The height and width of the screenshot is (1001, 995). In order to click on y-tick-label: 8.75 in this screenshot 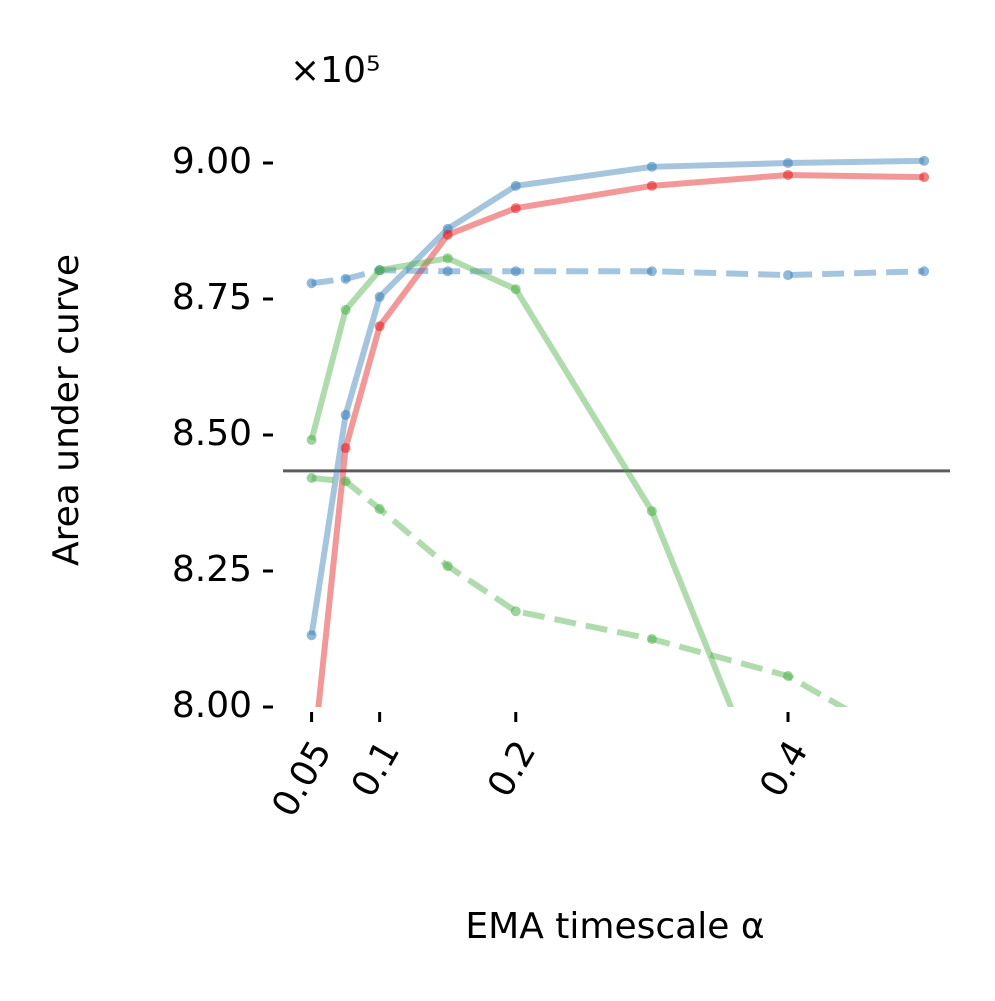, I will do `click(212, 297)`.